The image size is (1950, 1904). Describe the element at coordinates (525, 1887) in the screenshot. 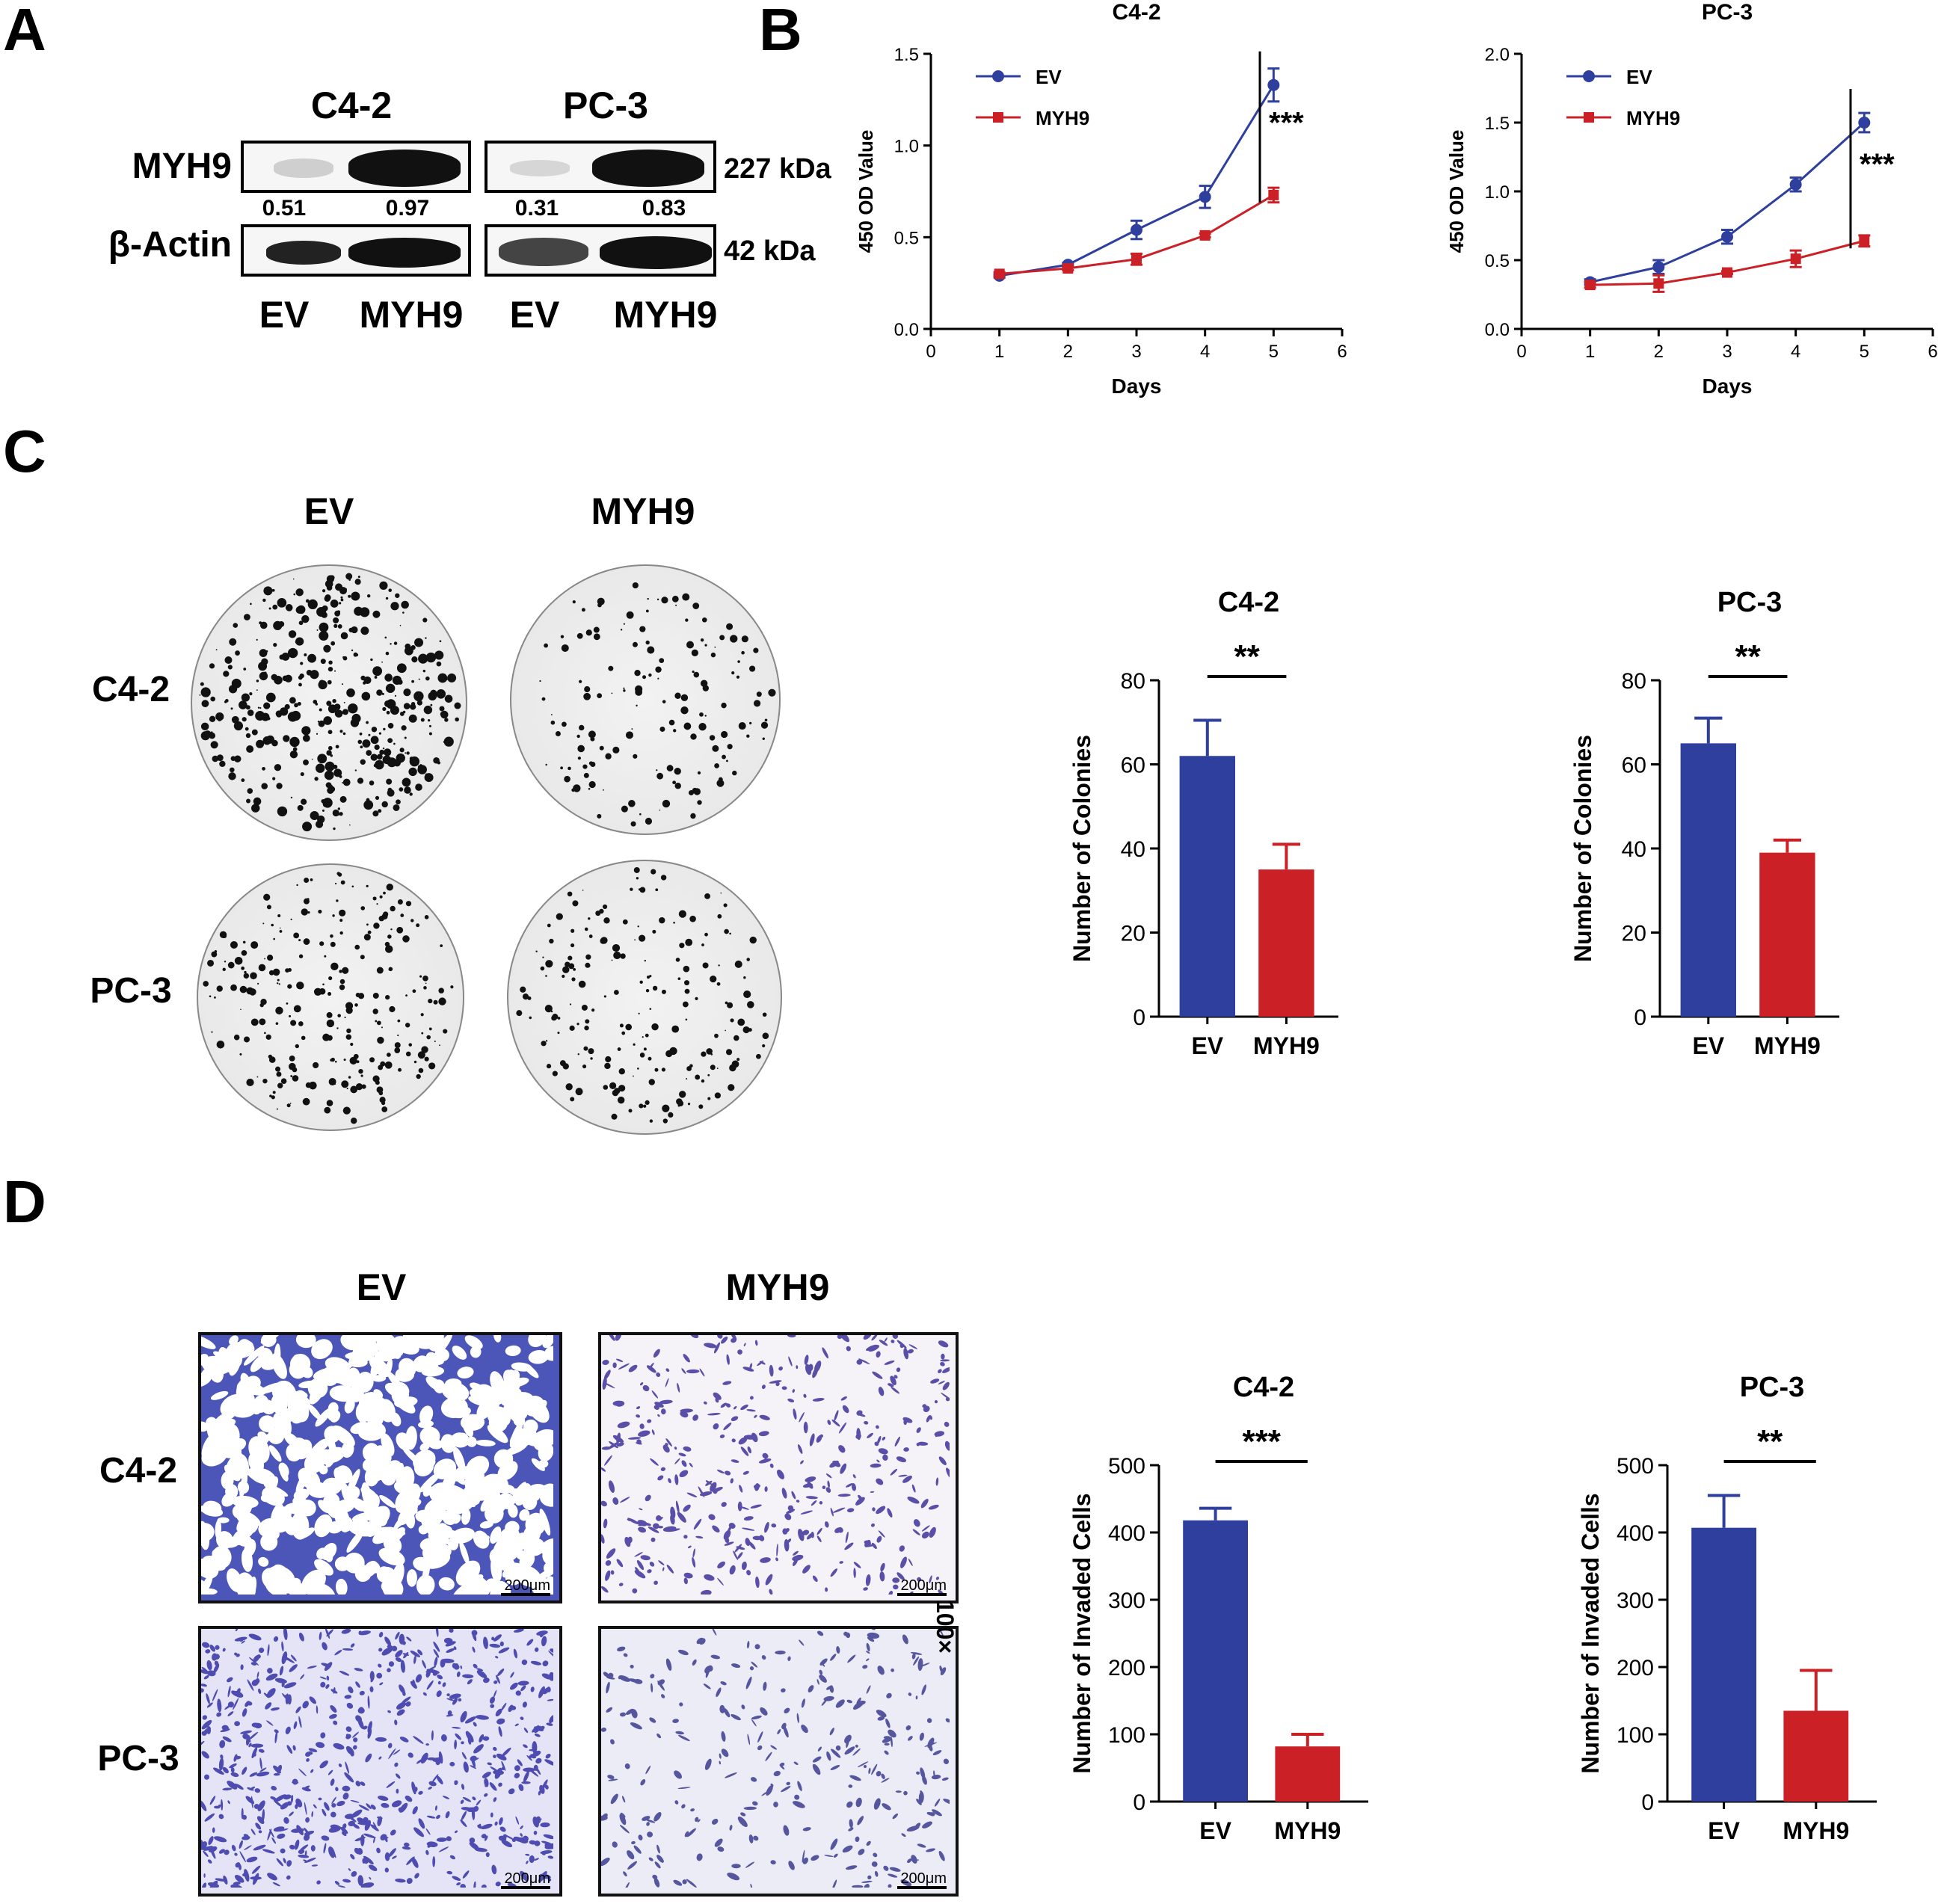

I see `scale-bar` at that location.